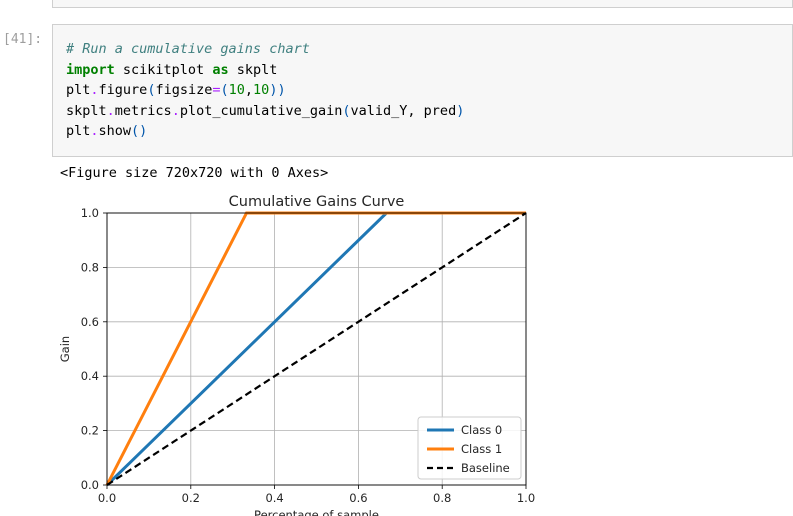 This screenshot has height=516, width=793. Describe the element at coordinates (485, 468) in the screenshot. I see `legend-label: Baseline` at that location.